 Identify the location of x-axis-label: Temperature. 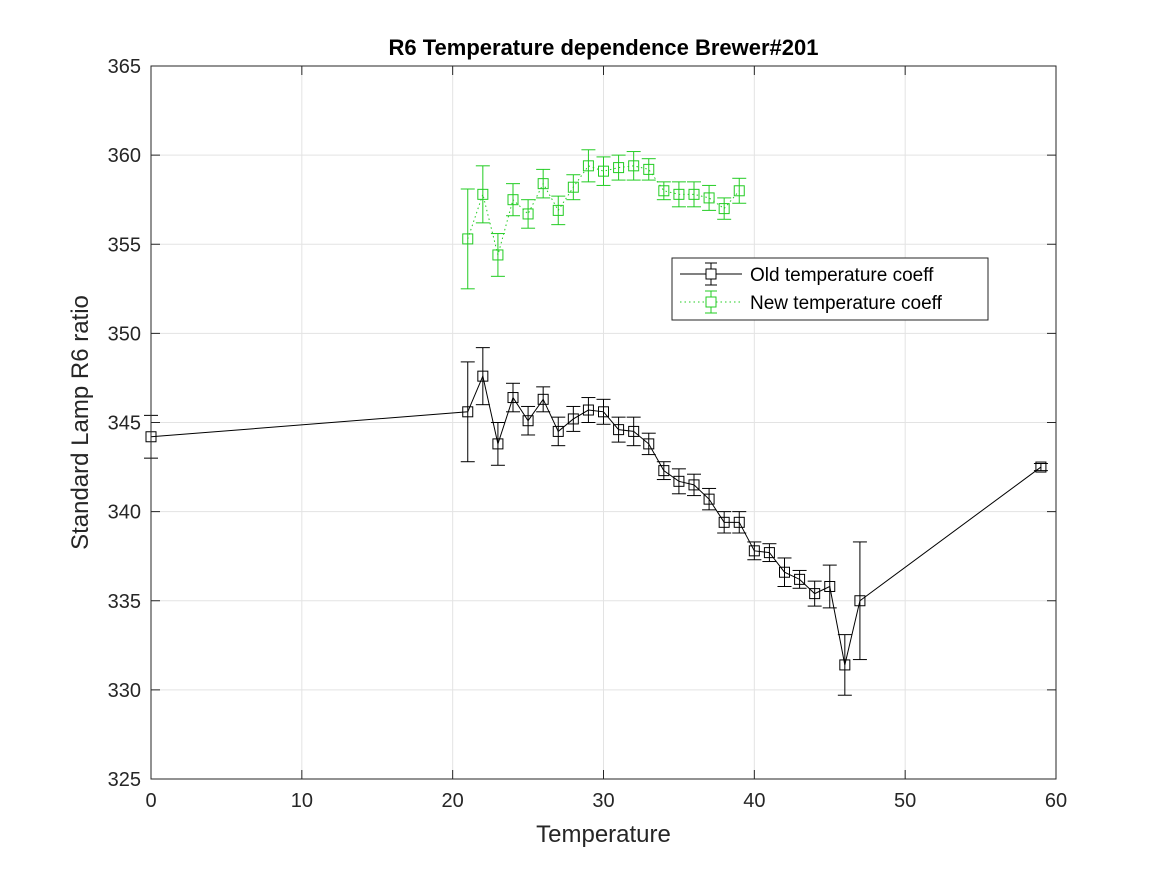
(603, 834).